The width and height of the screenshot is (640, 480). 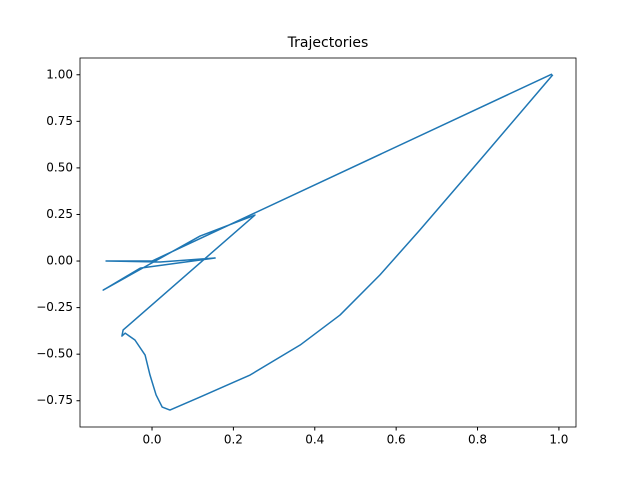 What do you see at coordinates (396, 440) in the screenshot?
I see `x-tick-label: 0.6` at bounding box center [396, 440].